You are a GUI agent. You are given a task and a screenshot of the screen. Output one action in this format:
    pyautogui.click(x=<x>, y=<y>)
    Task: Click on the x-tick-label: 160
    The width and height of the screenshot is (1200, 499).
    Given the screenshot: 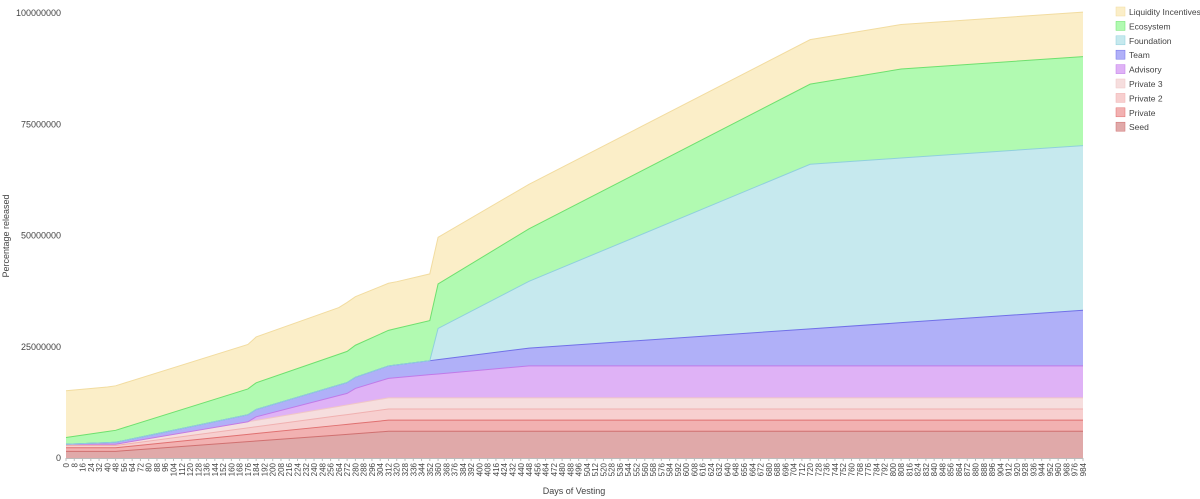 What is the action you would take?
    pyautogui.click(x=231, y=469)
    